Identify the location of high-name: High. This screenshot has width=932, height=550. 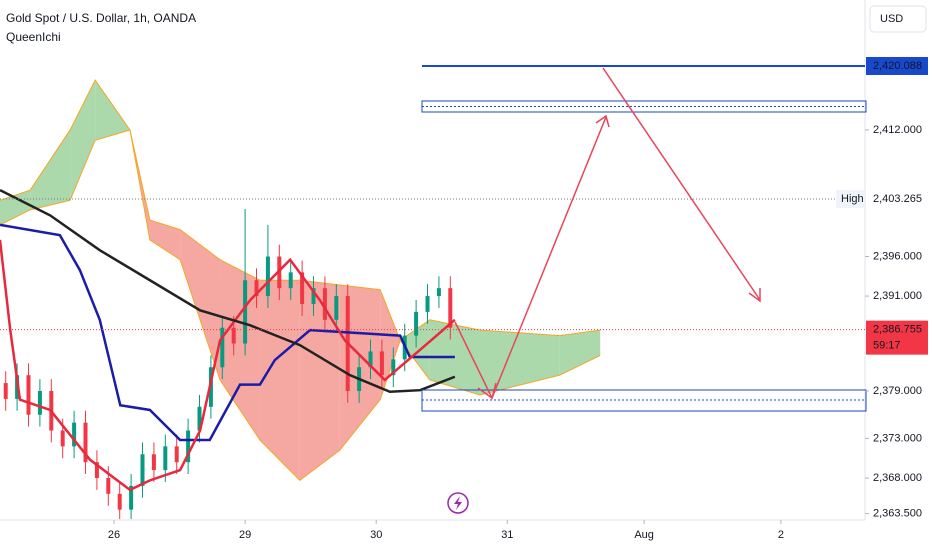
(852, 199).